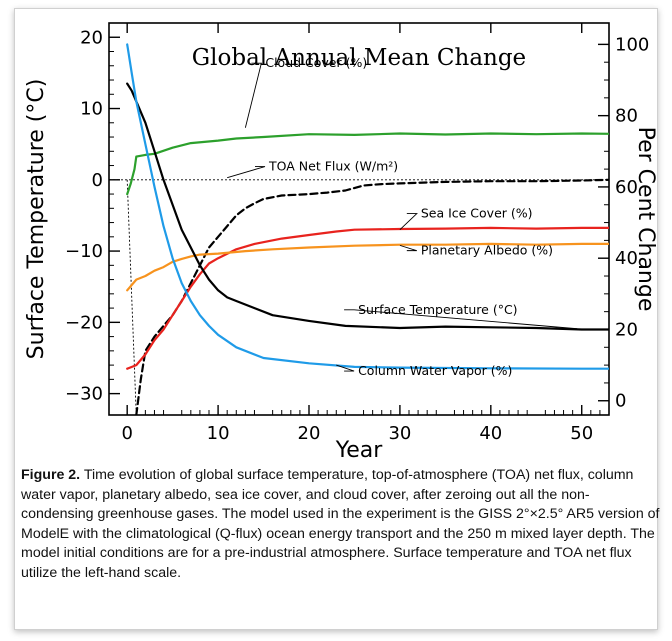  Describe the element at coordinates (84, 322) in the screenshot. I see `y-left-tick-label: −20` at that location.